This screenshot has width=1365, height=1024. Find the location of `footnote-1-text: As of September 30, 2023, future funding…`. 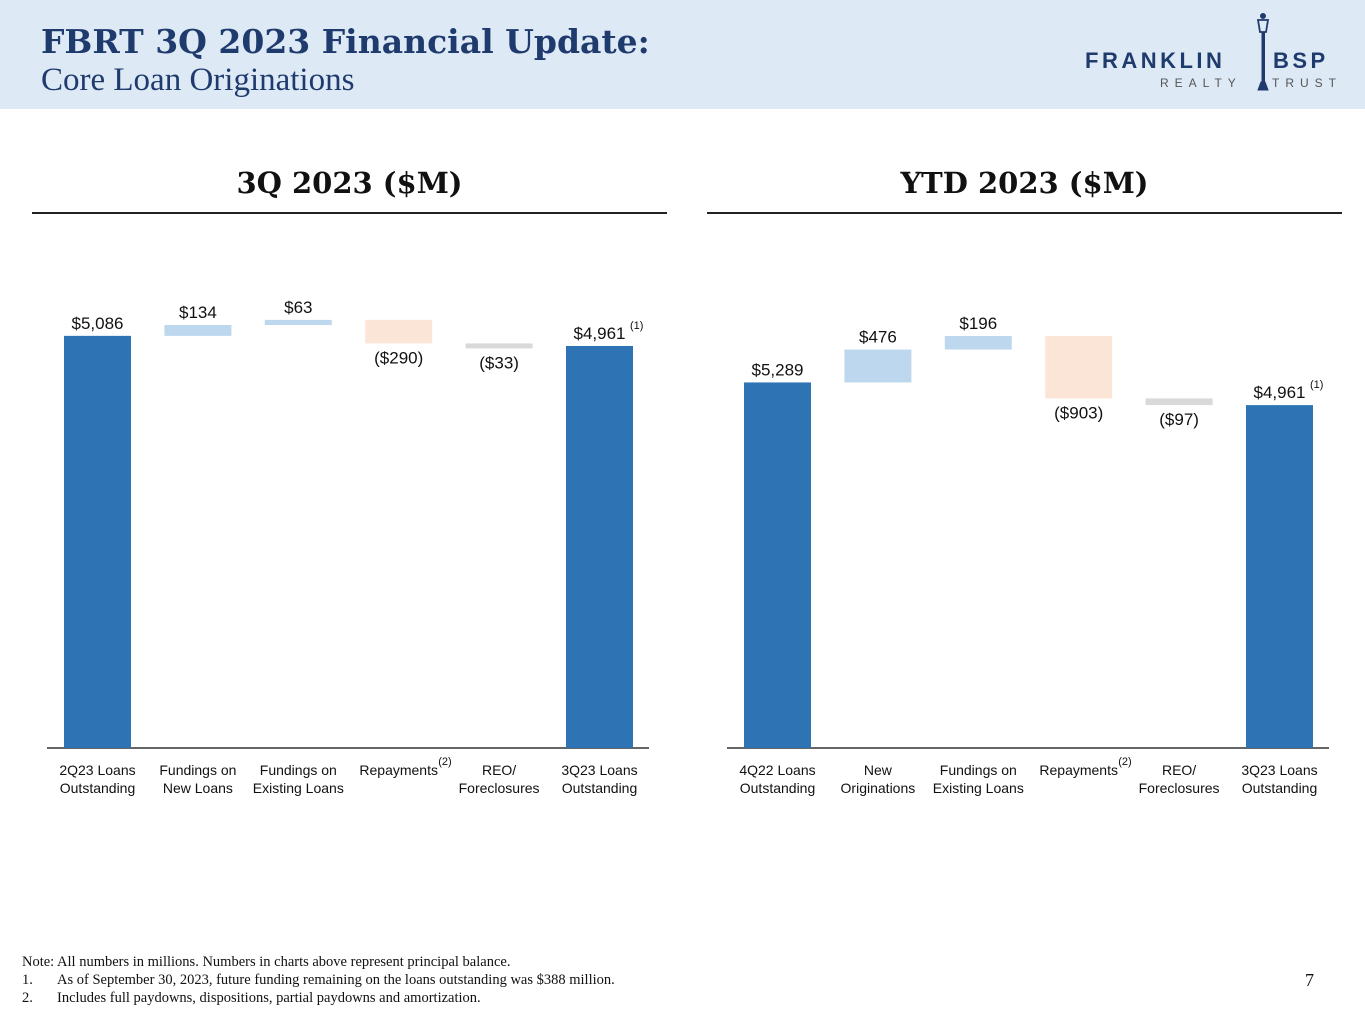

footnote-1-text: As of September 30, 2023, future funding… is located at coordinates (336, 980).